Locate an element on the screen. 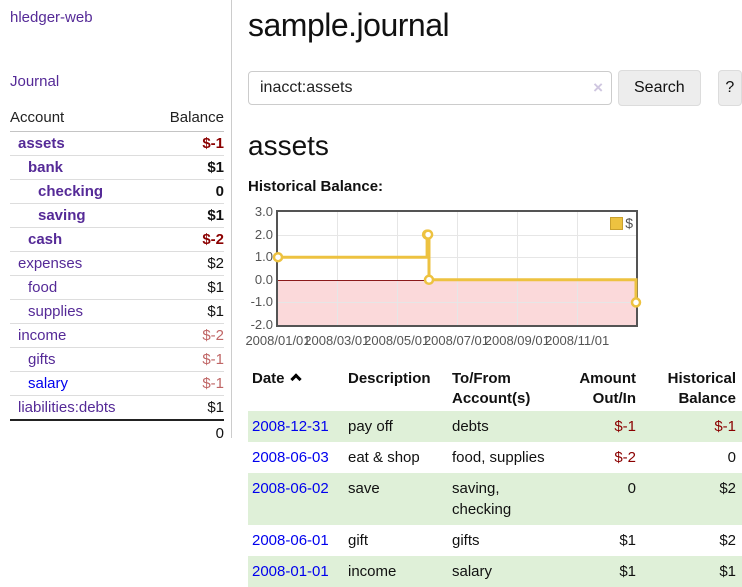 This screenshot has height=587, width=742. transaction-date-link: 2008-12-31 is located at coordinates (290, 426).